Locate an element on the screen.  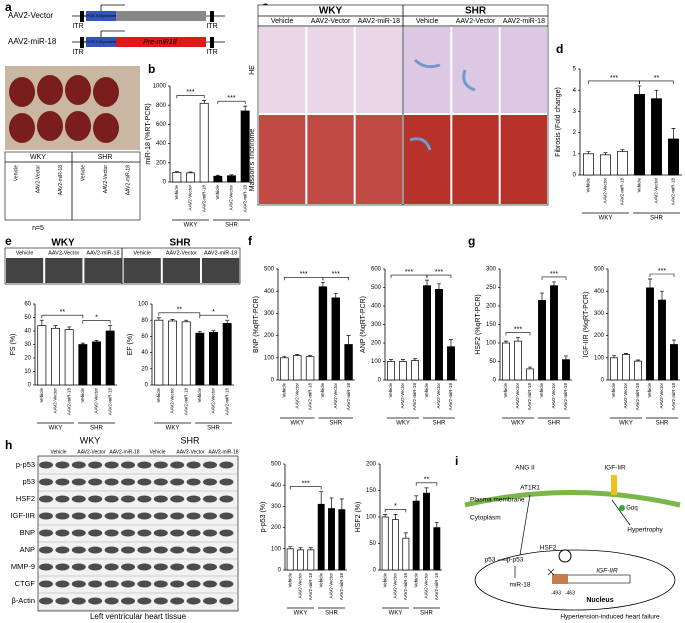
promoter-label: MYOS 0.26 promoter is located at coordinates (101, 16).